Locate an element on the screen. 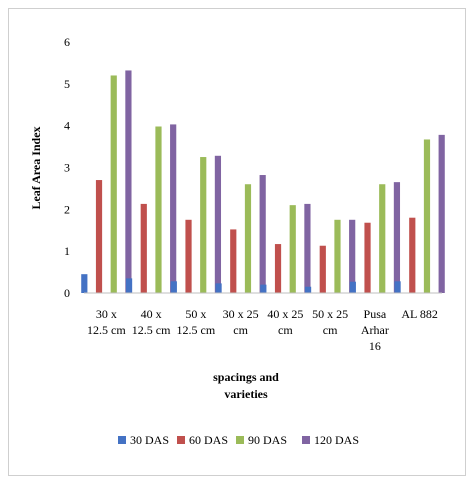  legend-label: 30 DAS is located at coordinates (149, 440).